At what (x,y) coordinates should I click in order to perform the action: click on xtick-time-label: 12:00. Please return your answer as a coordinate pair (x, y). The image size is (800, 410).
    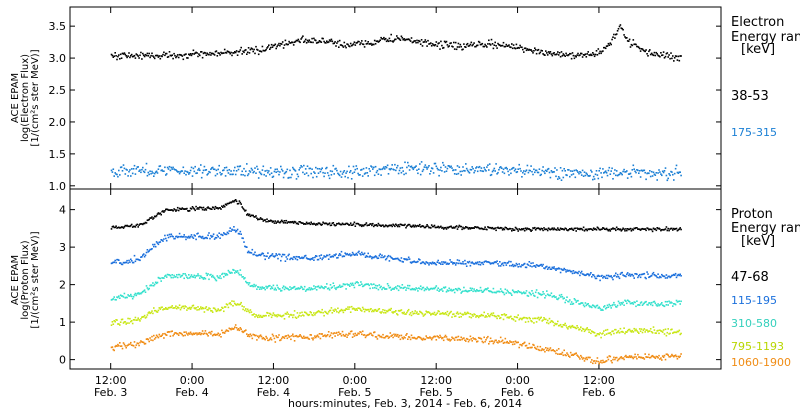
    Looking at the image, I should click on (436, 380).